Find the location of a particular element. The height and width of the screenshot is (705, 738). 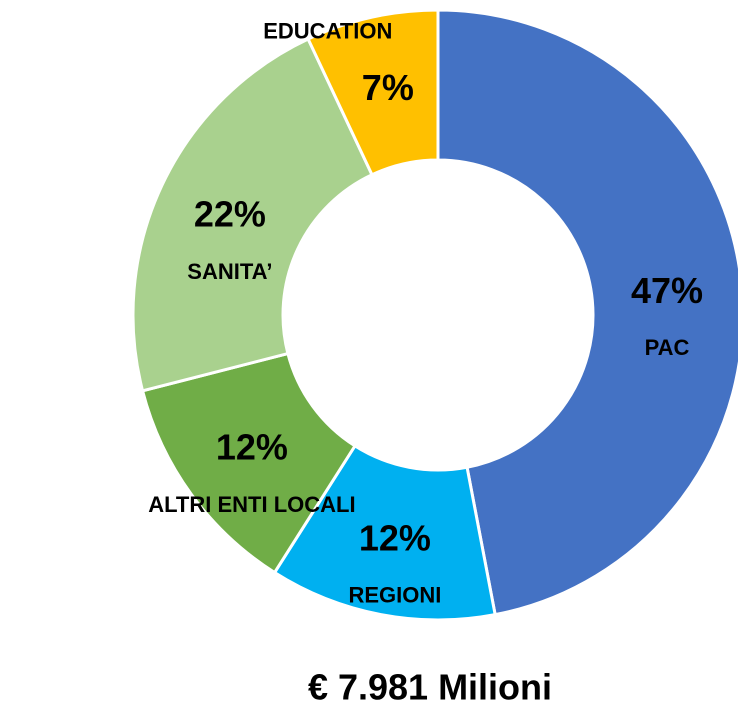

category-label: ALTRI ENTI LOCALI is located at coordinates (251, 504).